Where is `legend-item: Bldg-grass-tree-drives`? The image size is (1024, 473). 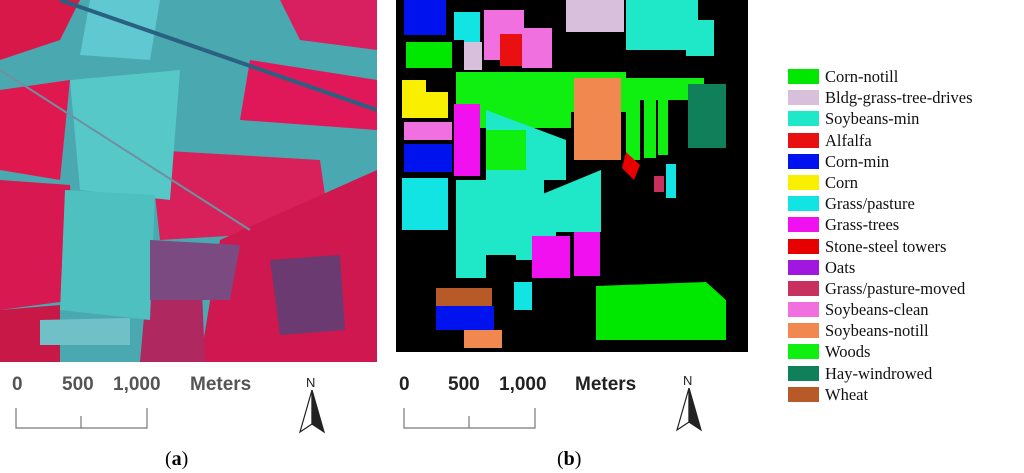 legend-item: Bldg-grass-tree-drives is located at coordinates (900, 97).